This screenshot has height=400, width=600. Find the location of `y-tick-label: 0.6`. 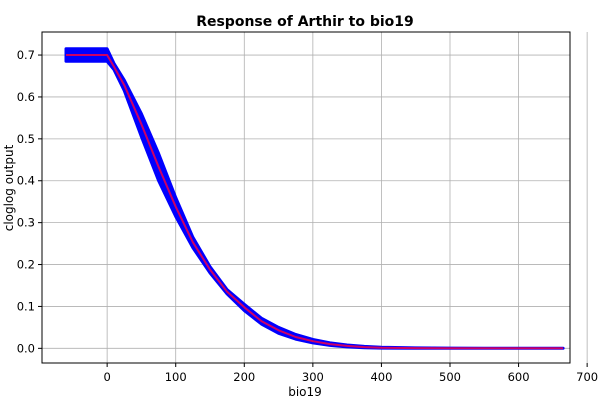

y-tick-label: 0.6 is located at coordinates (26, 97).